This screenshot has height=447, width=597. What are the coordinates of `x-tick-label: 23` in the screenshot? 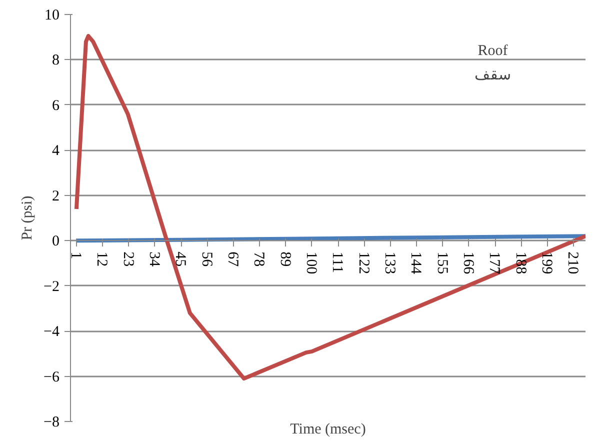 It's located at (128, 259).